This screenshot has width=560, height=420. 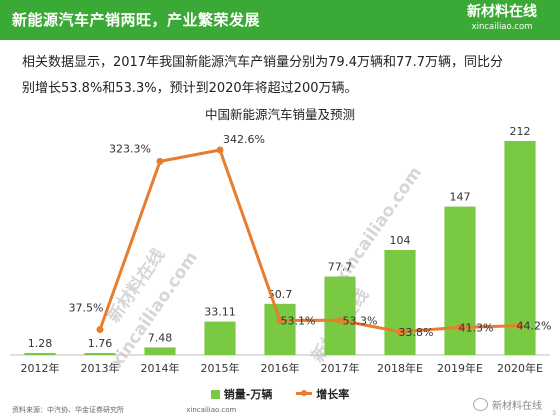 What do you see at coordinates (280, 368) in the screenshot?
I see `x-tick-5: 2016年` at bounding box center [280, 368].